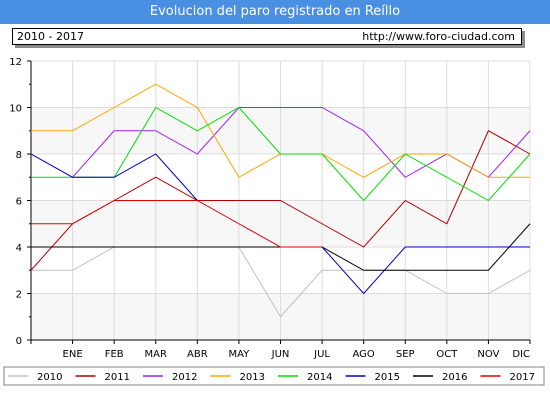 The height and width of the screenshot is (400, 550). What do you see at coordinates (405, 354) in the screenshot?
I see `x-tick-label: SEP` at bounding box center [405, 354].